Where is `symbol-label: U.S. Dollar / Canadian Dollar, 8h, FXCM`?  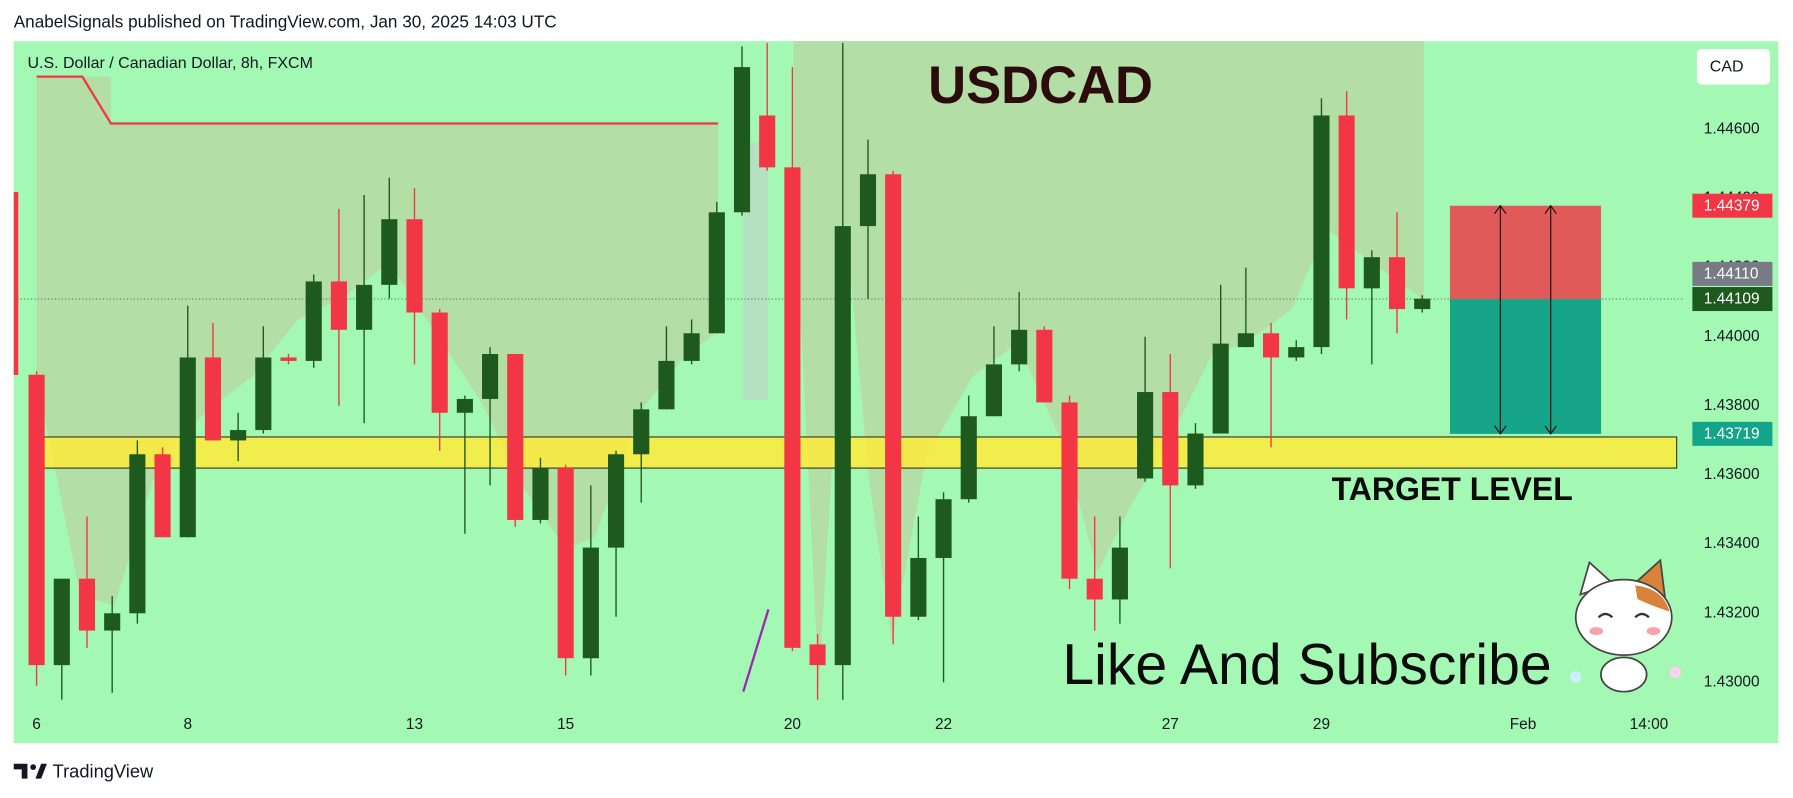
symbol-label: U.S. Dollar / Canadian Dollar, 8h, FXCM is located at coordinates (169, 63).